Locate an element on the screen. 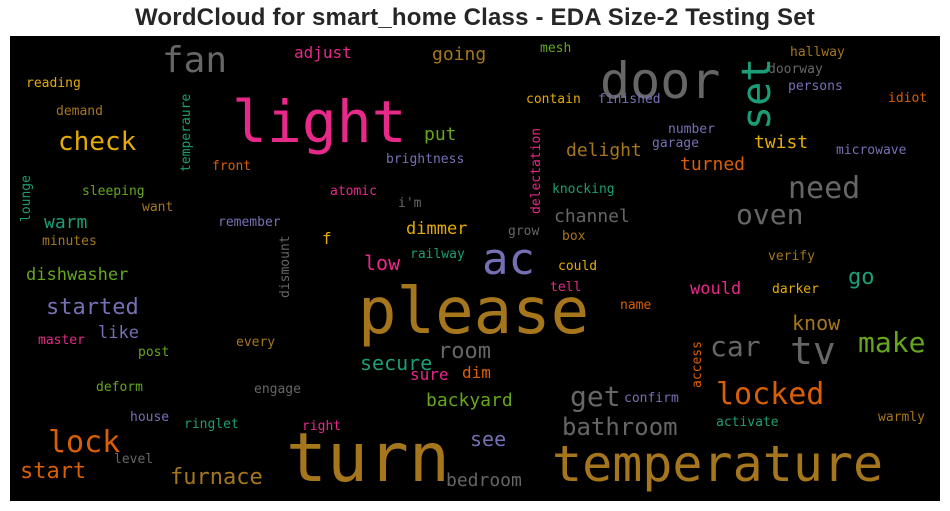 The width and height of the screenshot is (950, 511). word-could: could is located at coordinates (577, 266).